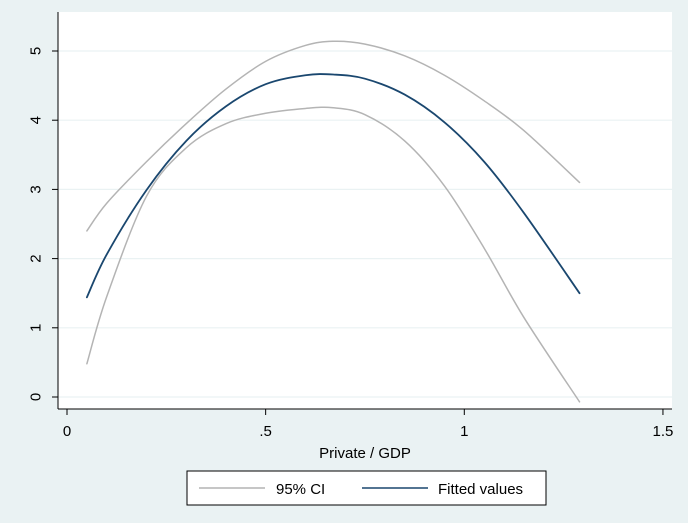  Describe the element at coordinates (36, 258) in the screenshot. I see `y-tick-label-2: 2` at that location.